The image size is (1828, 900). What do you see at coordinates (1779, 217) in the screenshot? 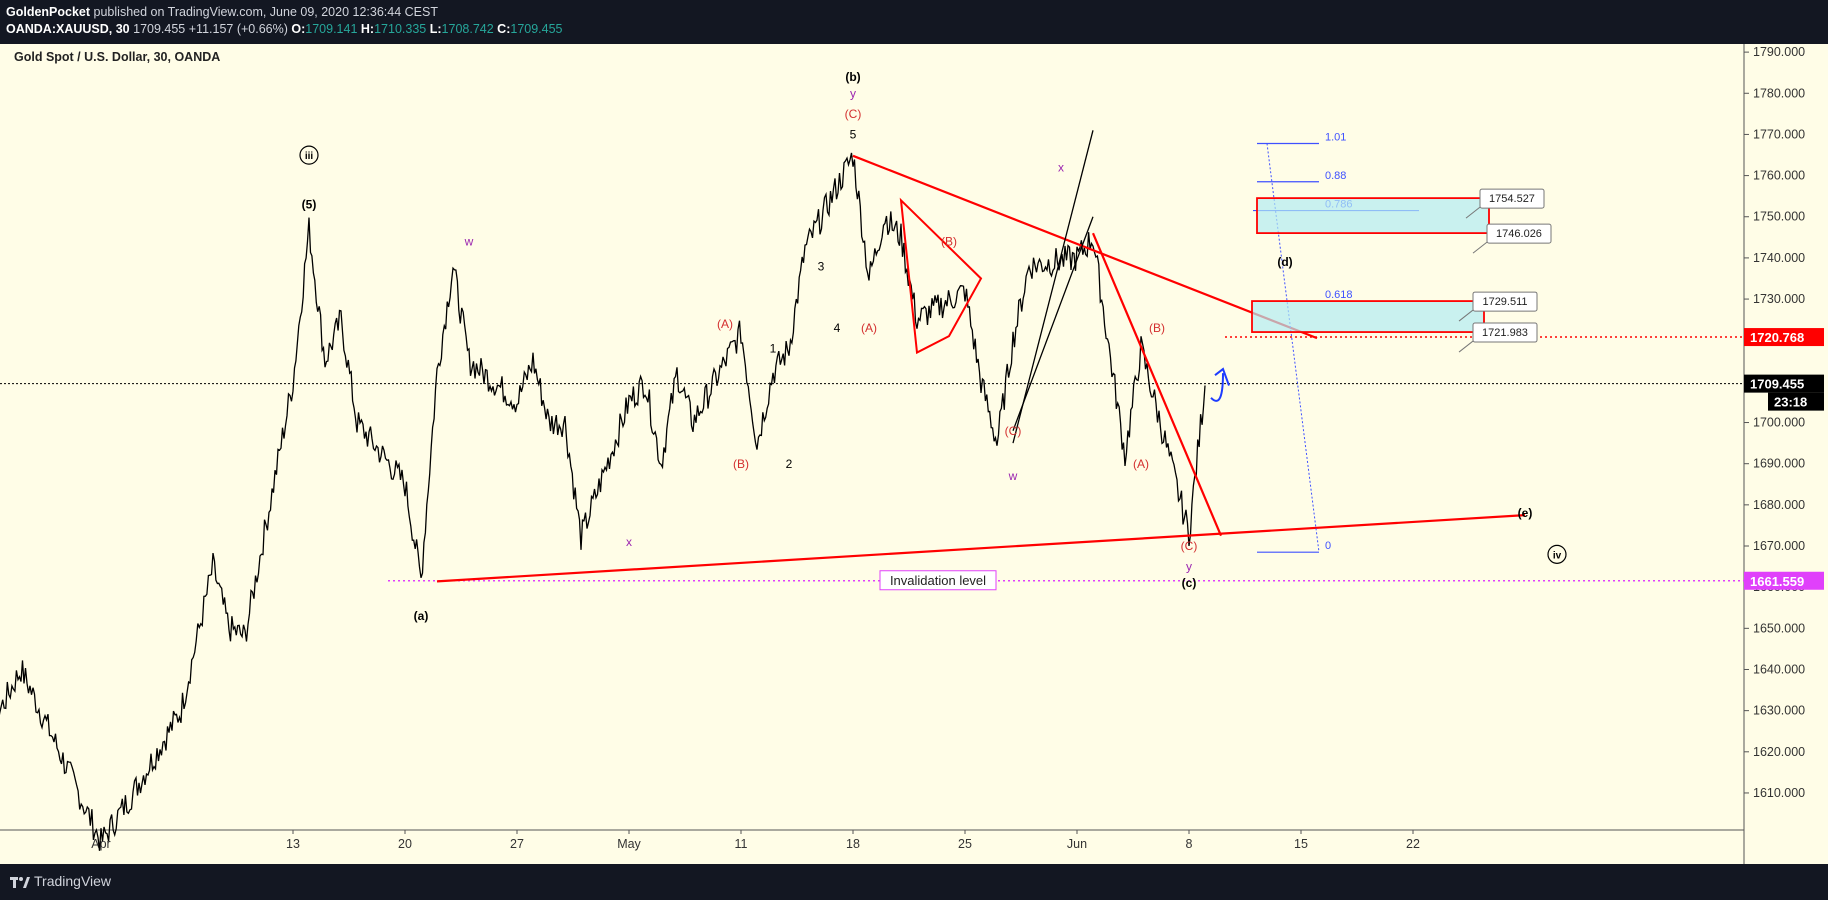
I see `y-tick-label: 1750.000` at bounding box center [1779, 217].